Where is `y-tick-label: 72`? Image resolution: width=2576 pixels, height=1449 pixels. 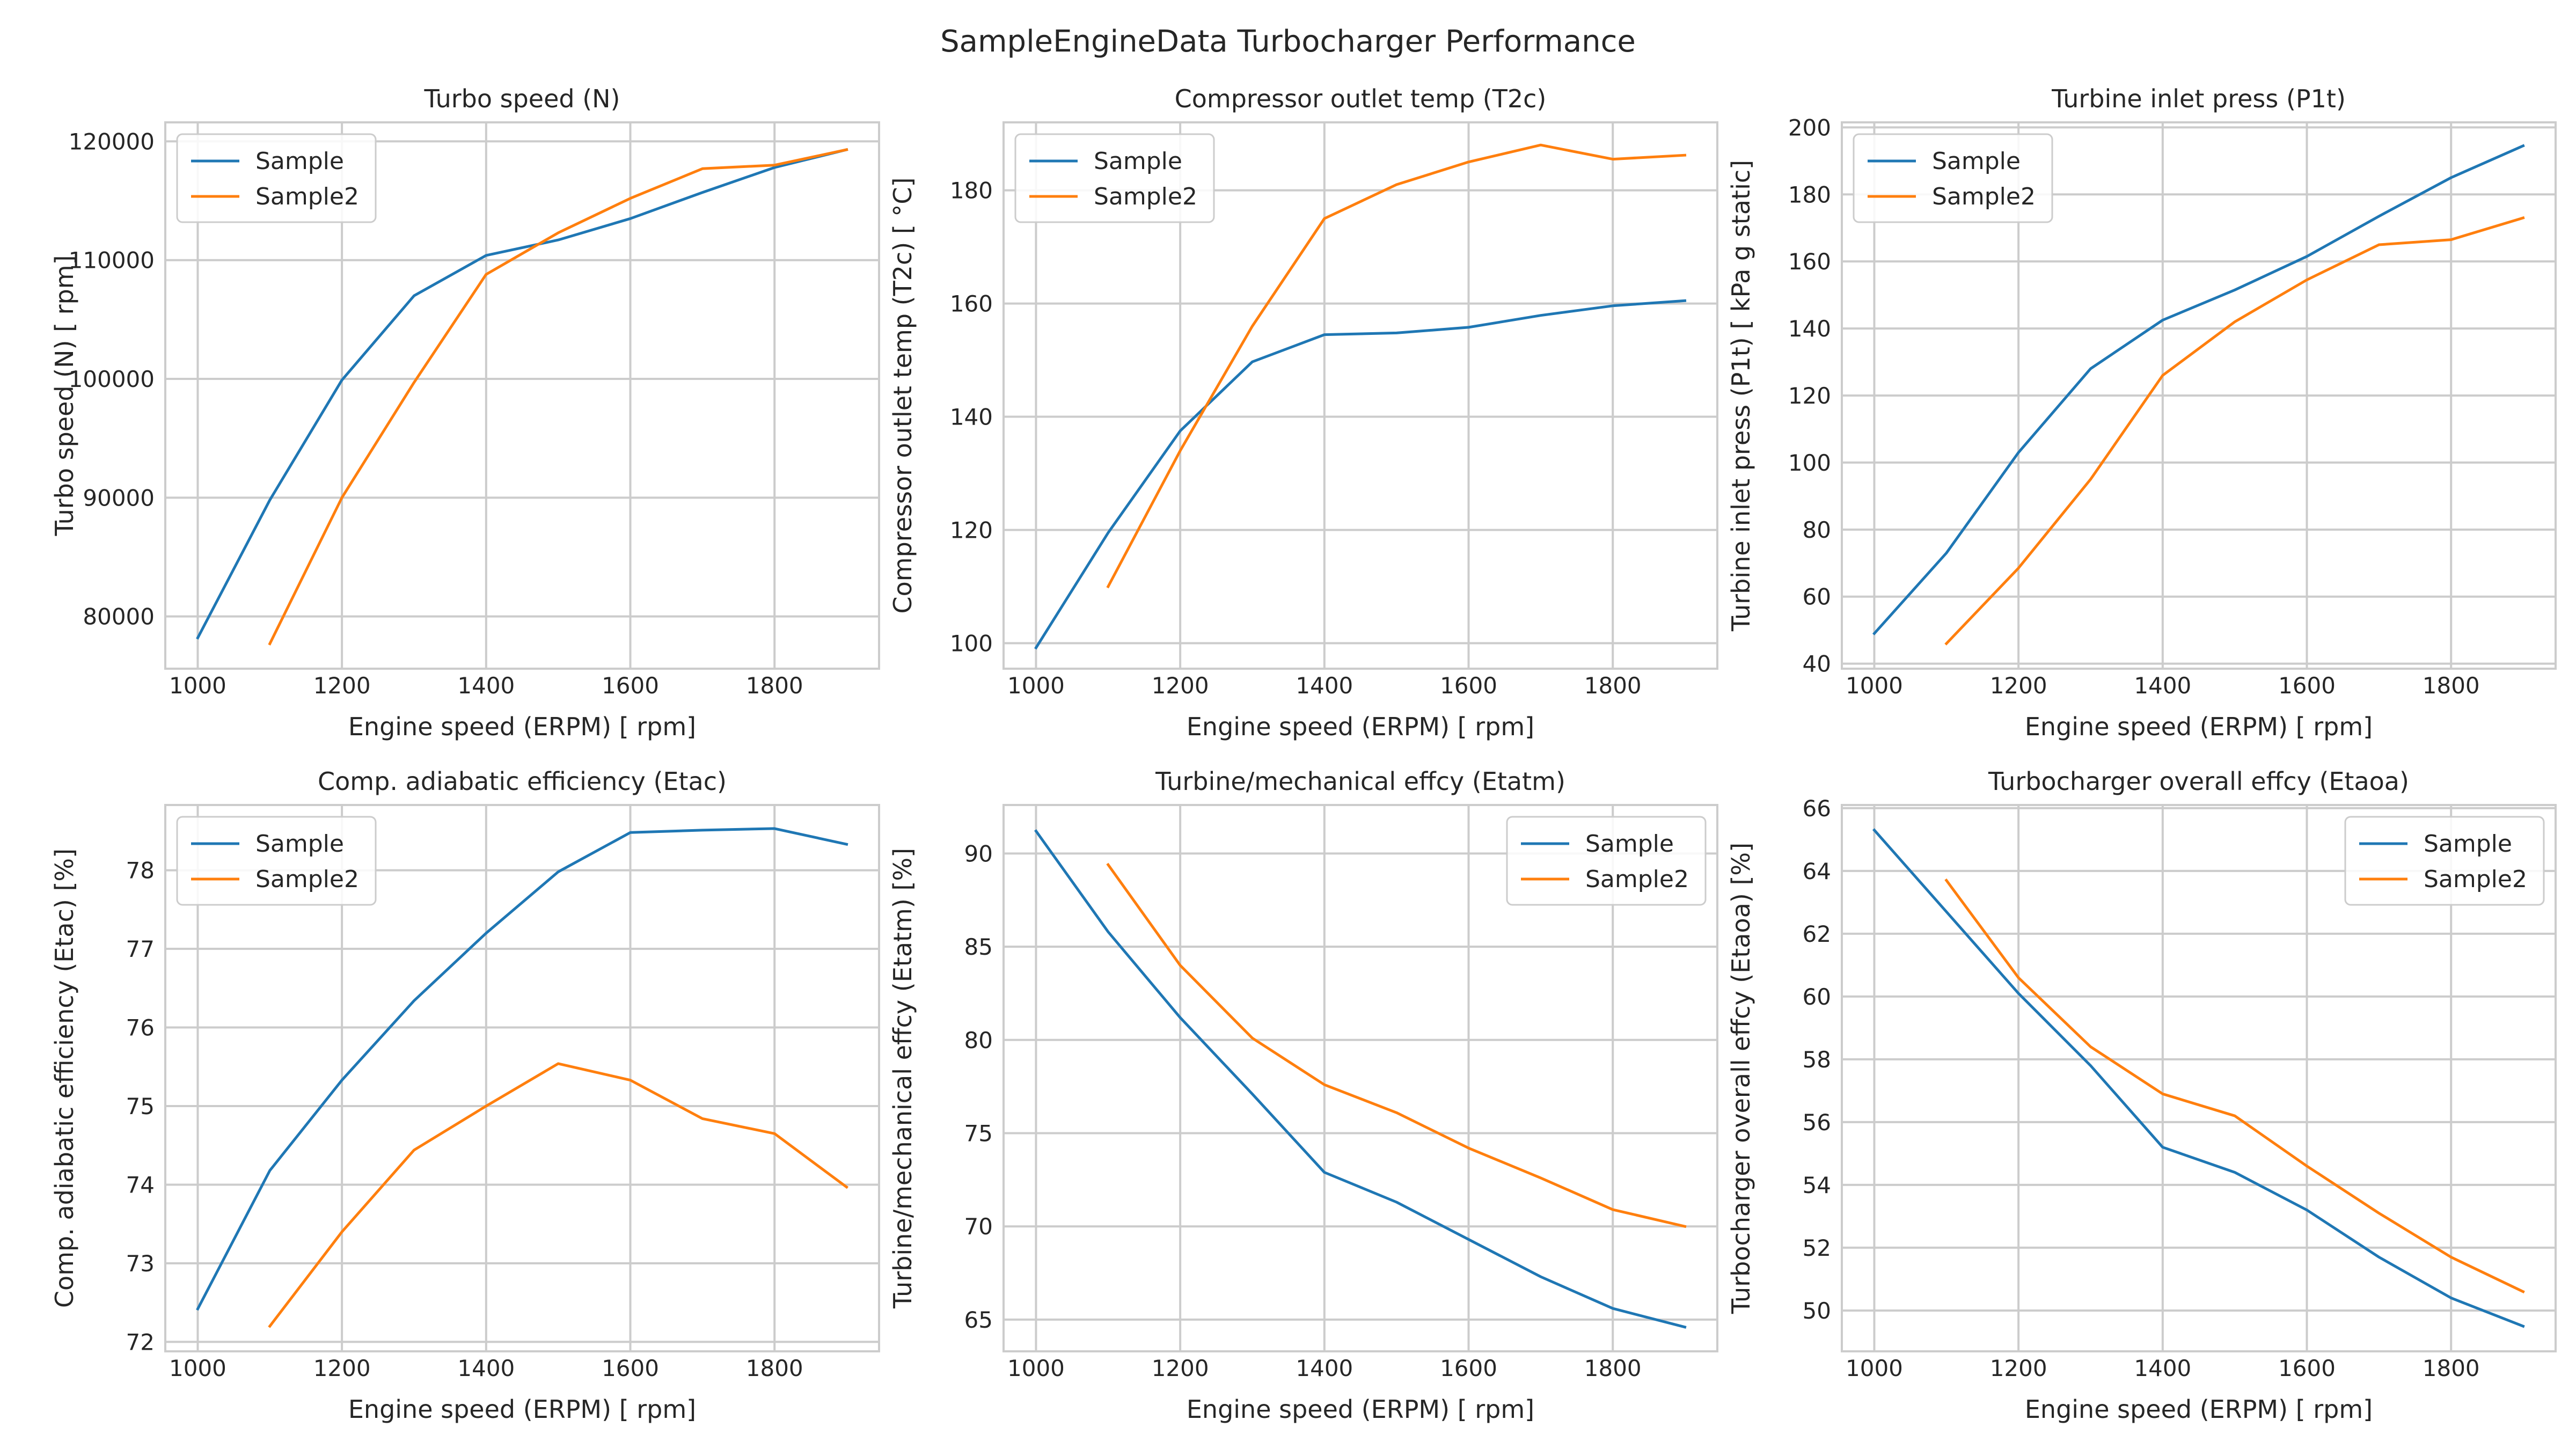
y-tick-label: 72 is located at coordinates (140, 1342).